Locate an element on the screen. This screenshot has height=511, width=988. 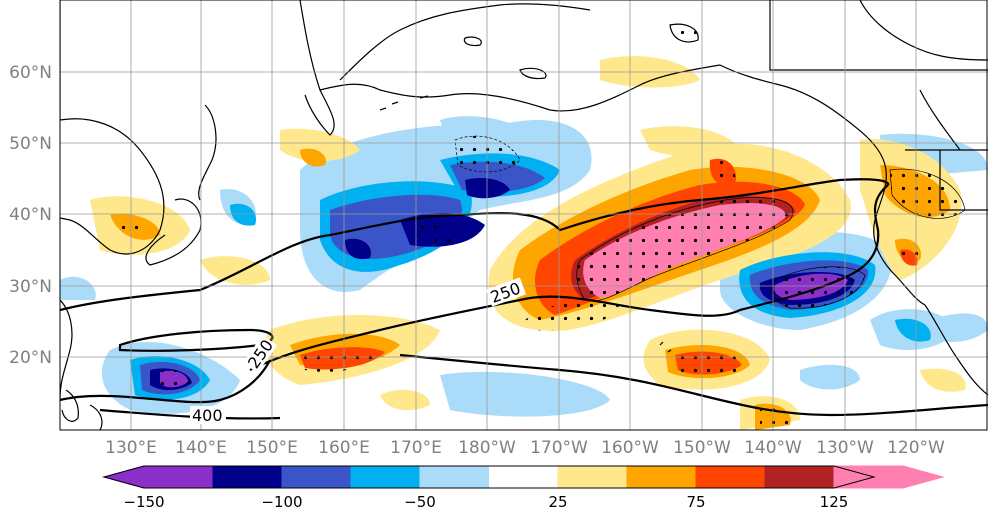
colorbar-tick-label: −150 is located at coordinates (143, 502).